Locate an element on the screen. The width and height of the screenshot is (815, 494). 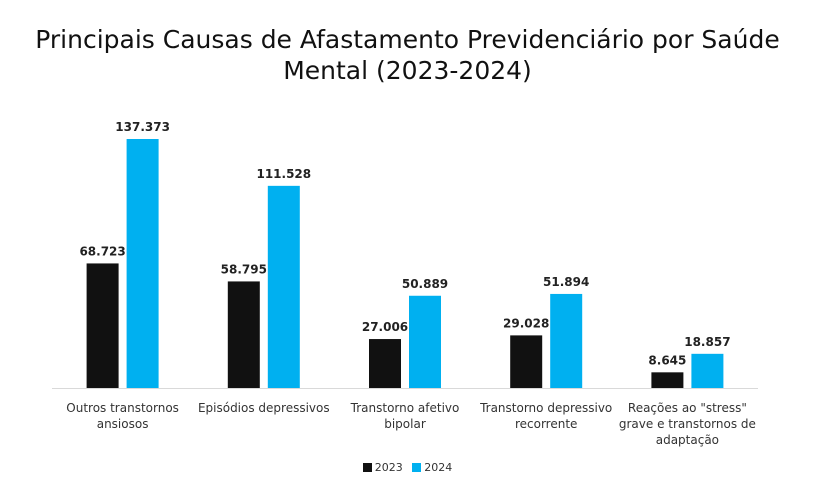
category-label-line: Outros transtornos is located at coordinates (122, 408).